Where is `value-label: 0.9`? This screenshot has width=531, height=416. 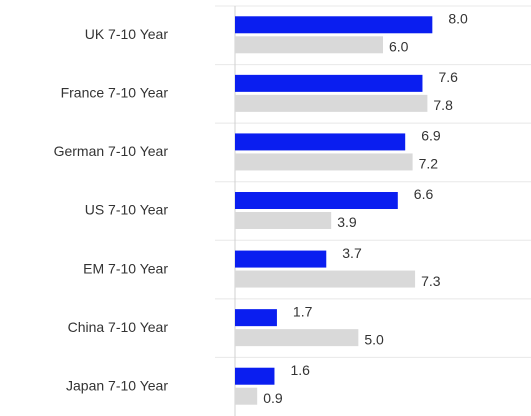 value-label: 0.9 is located at coordinates (273, 398).